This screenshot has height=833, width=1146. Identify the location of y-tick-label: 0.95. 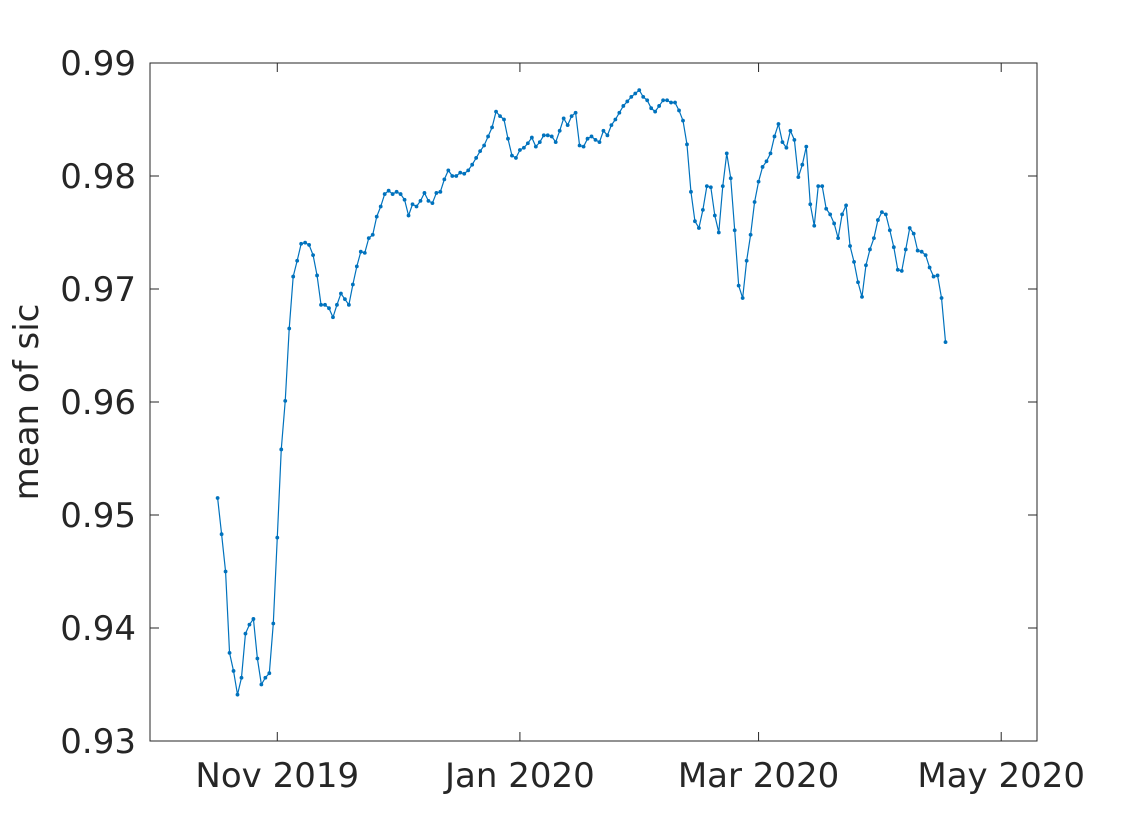
(98, 516).